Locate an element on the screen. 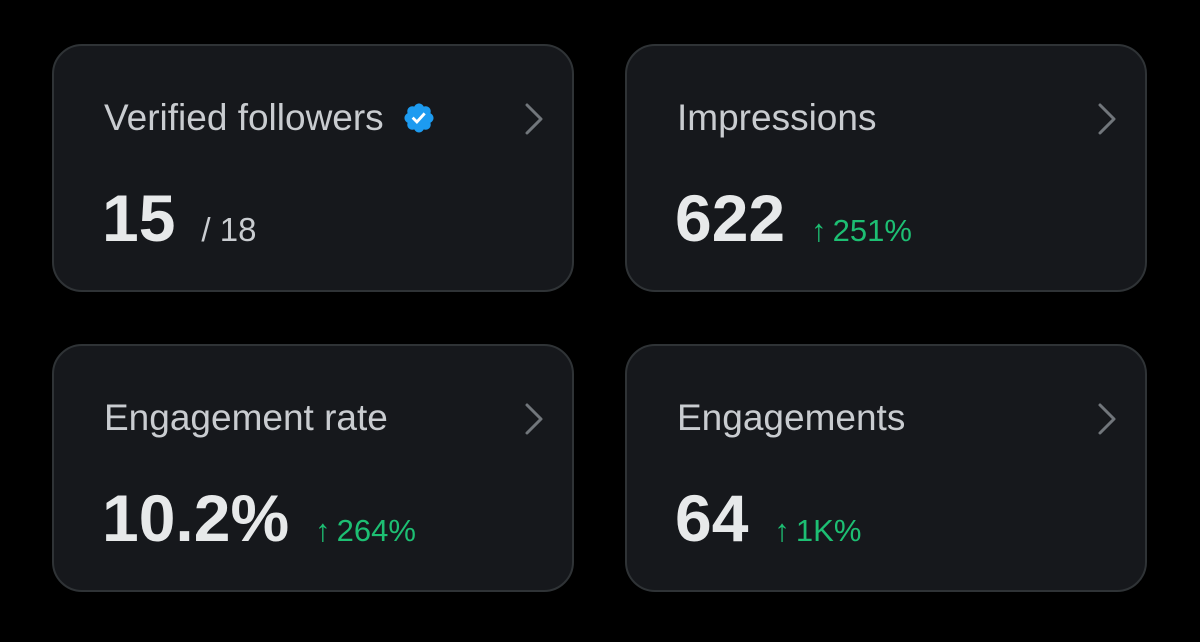 Image resolution: width=1200 pixels, height=642 pixels. card-title: Verified followers is located at coordinates (270, 118).